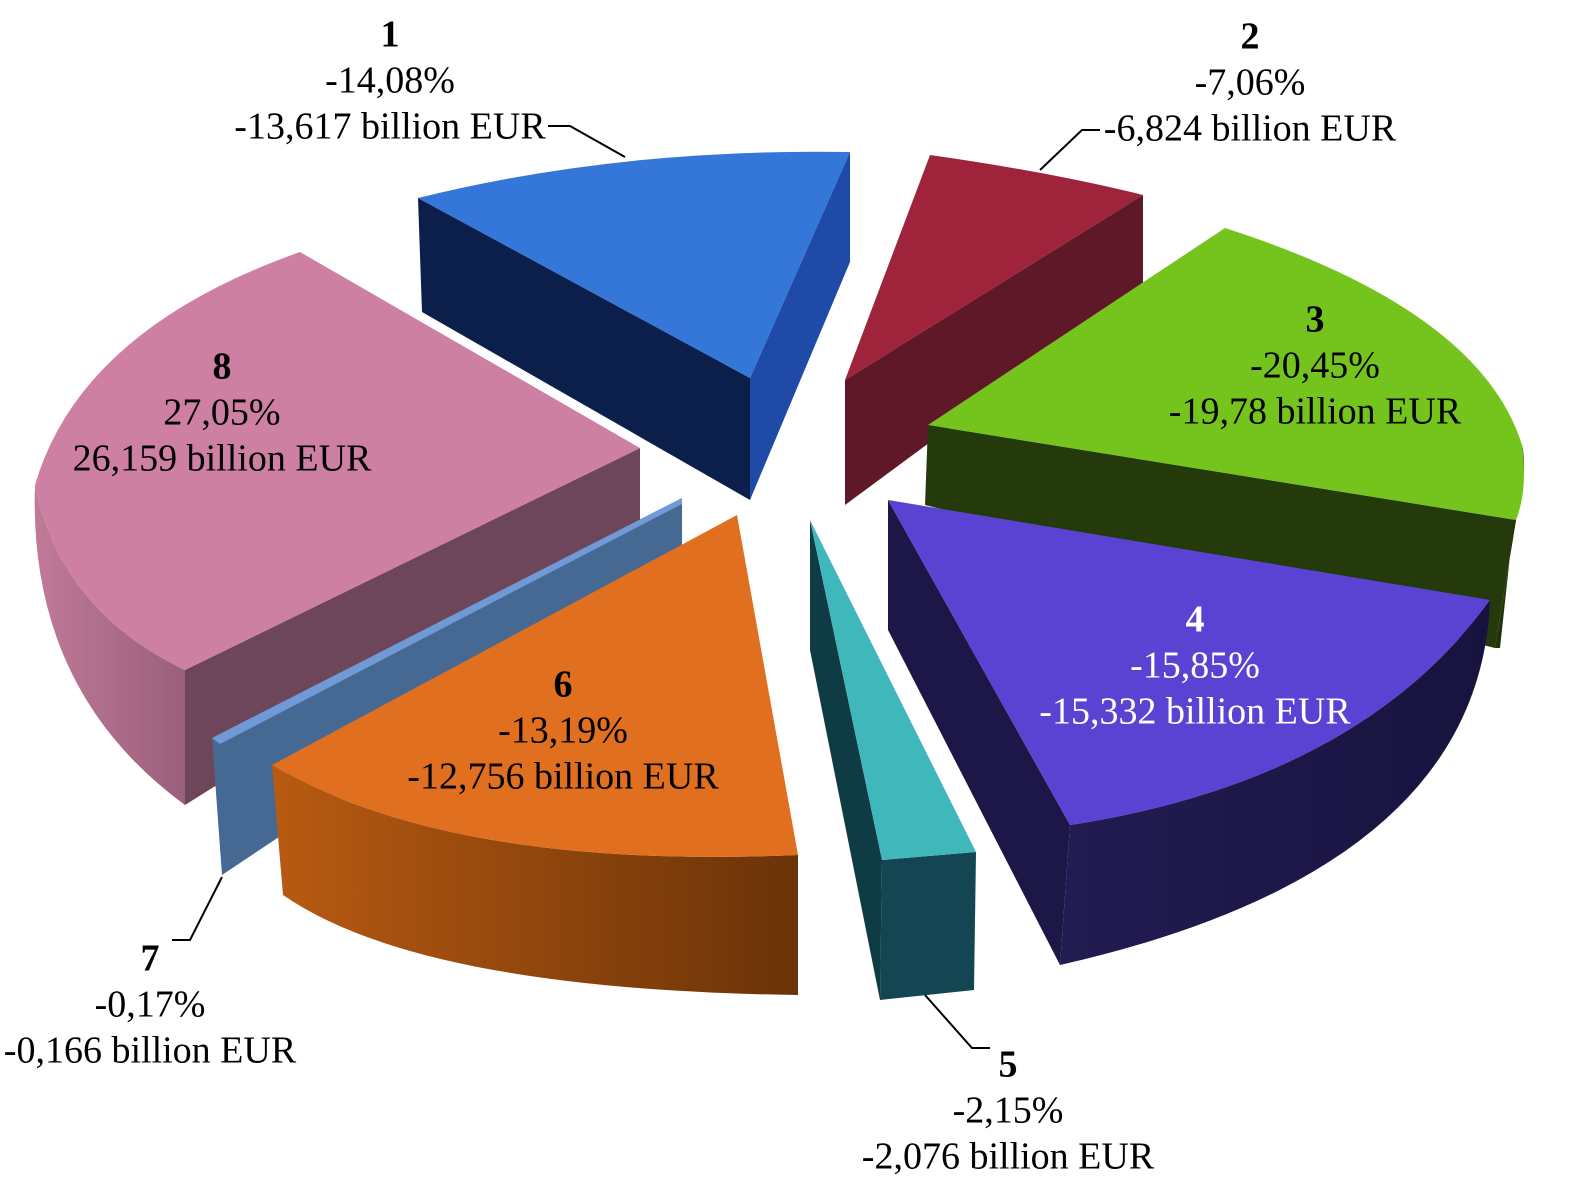 This screenshot has height=1191, width=1590. Describe the element at coordinates (1250, 36) in the screenshot. I see `slice-2-number: 2` at that location.